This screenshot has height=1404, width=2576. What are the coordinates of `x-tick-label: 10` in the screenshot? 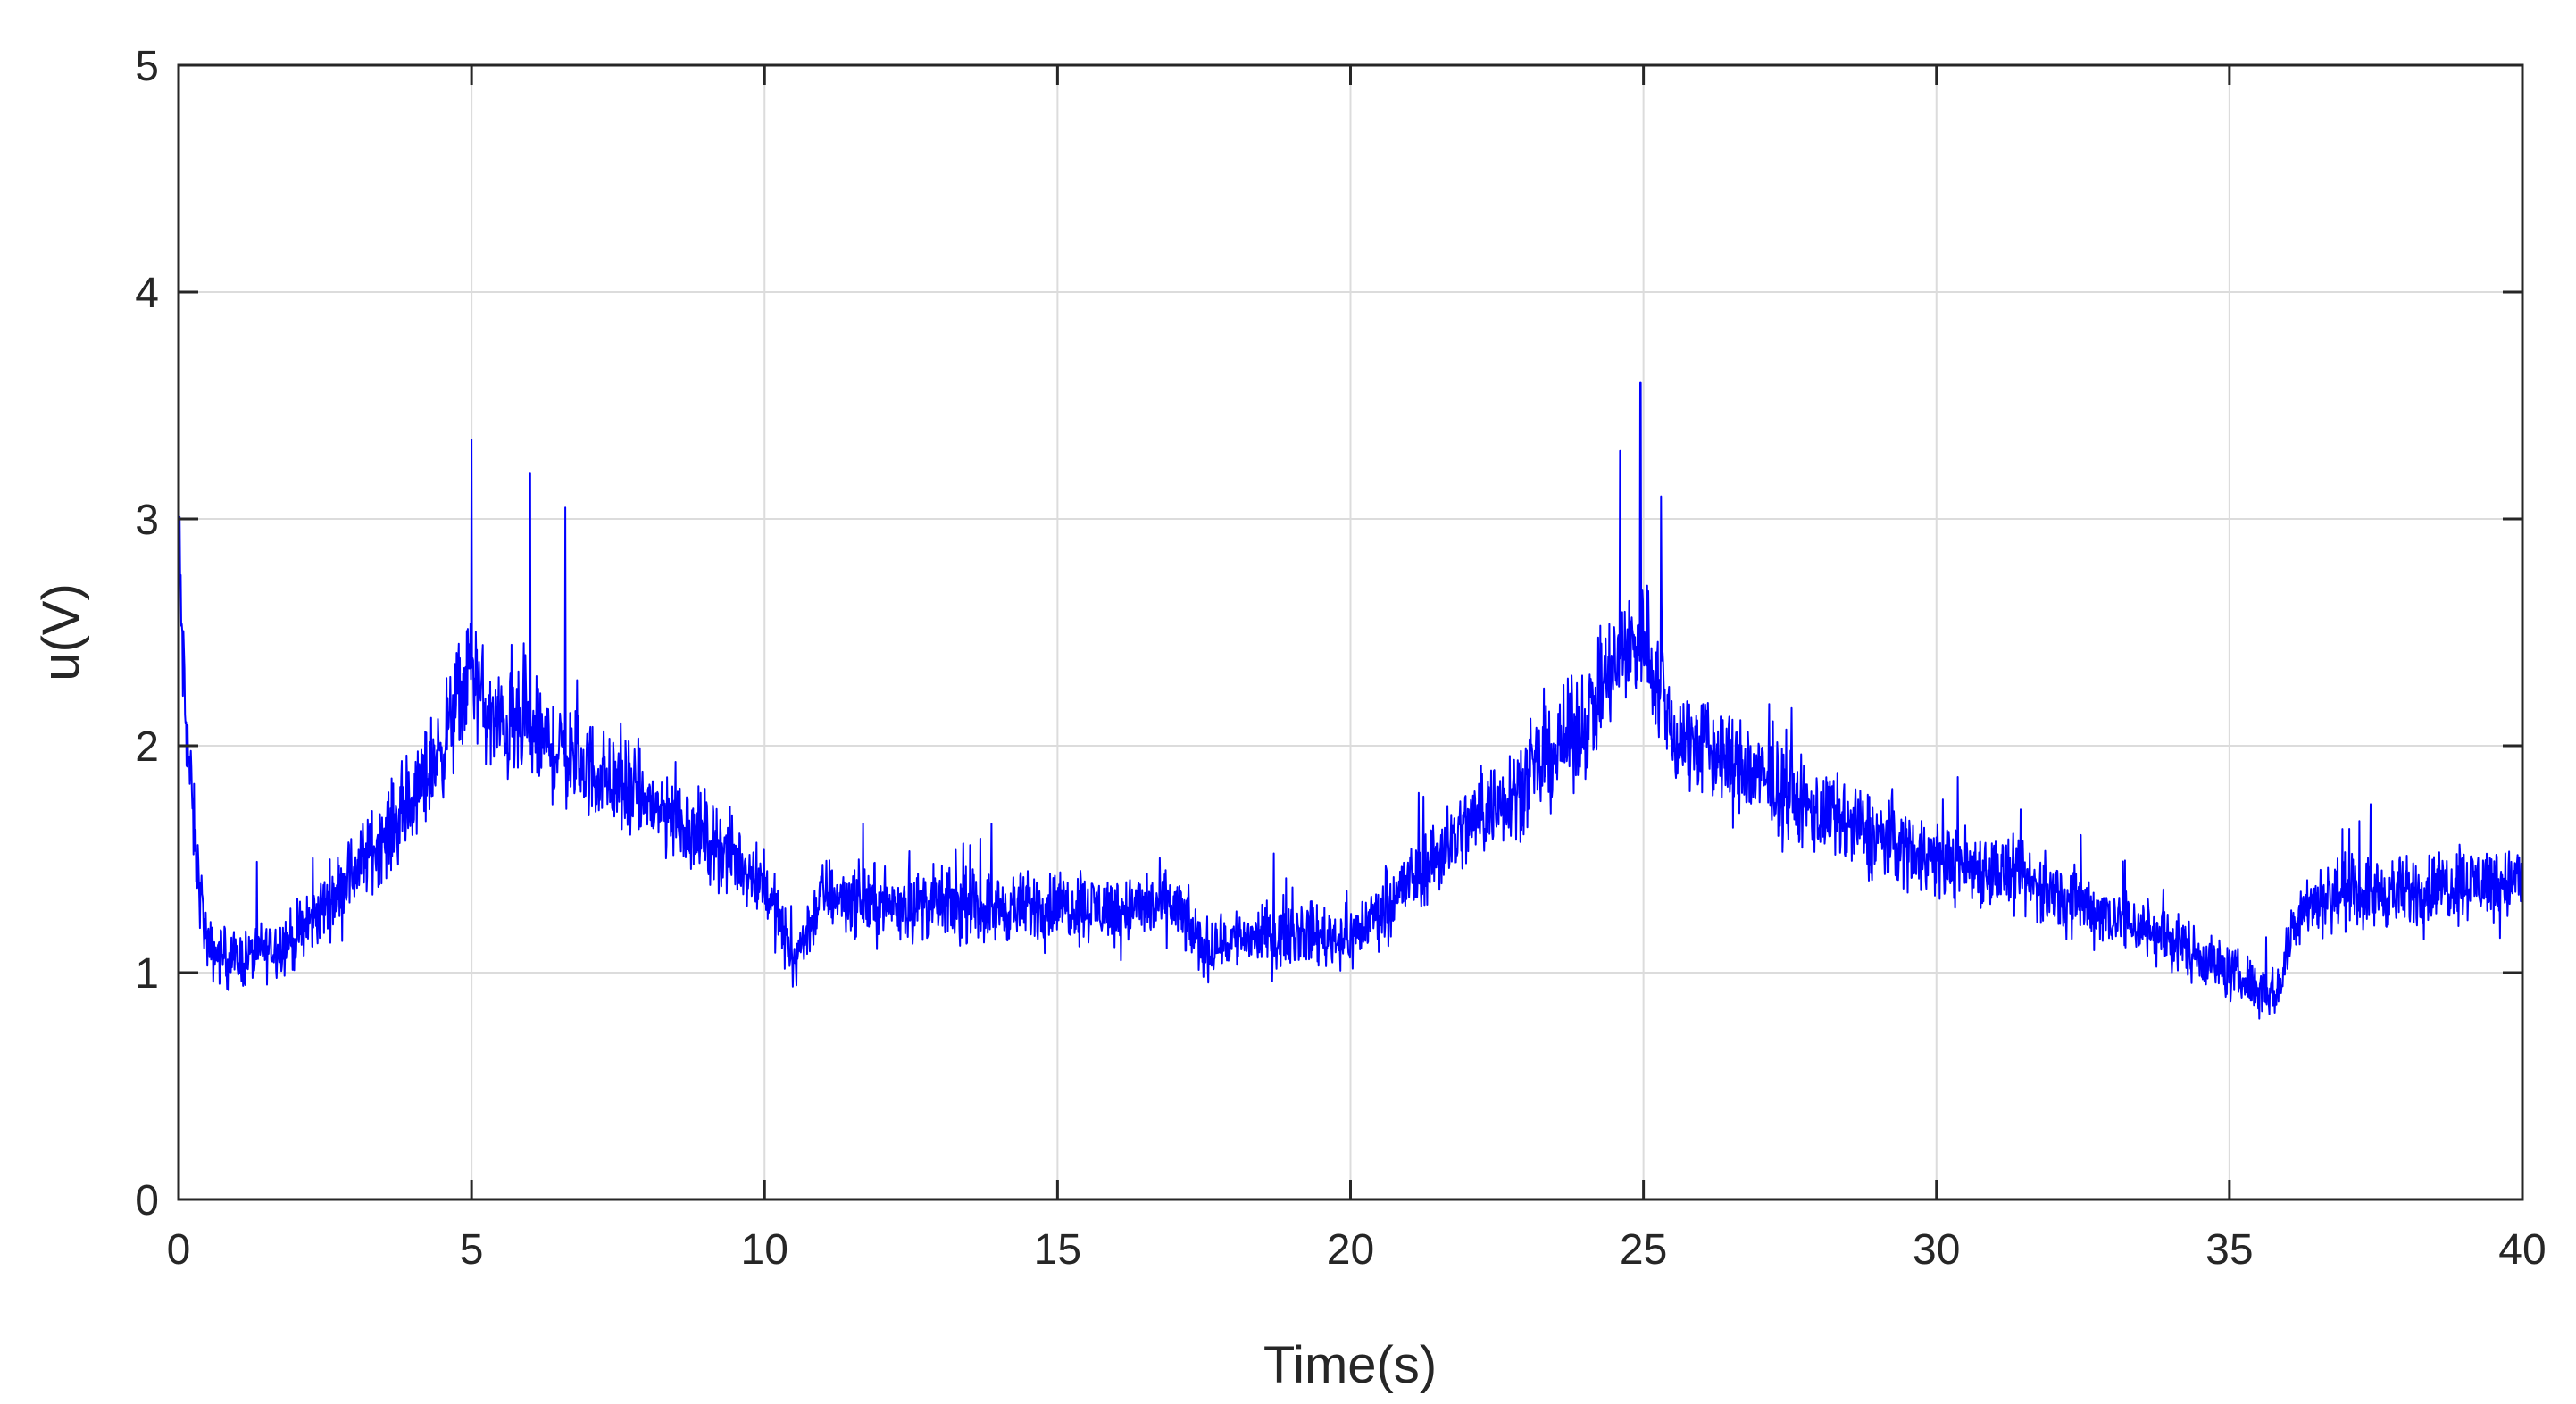 It's located at (764, 1250).